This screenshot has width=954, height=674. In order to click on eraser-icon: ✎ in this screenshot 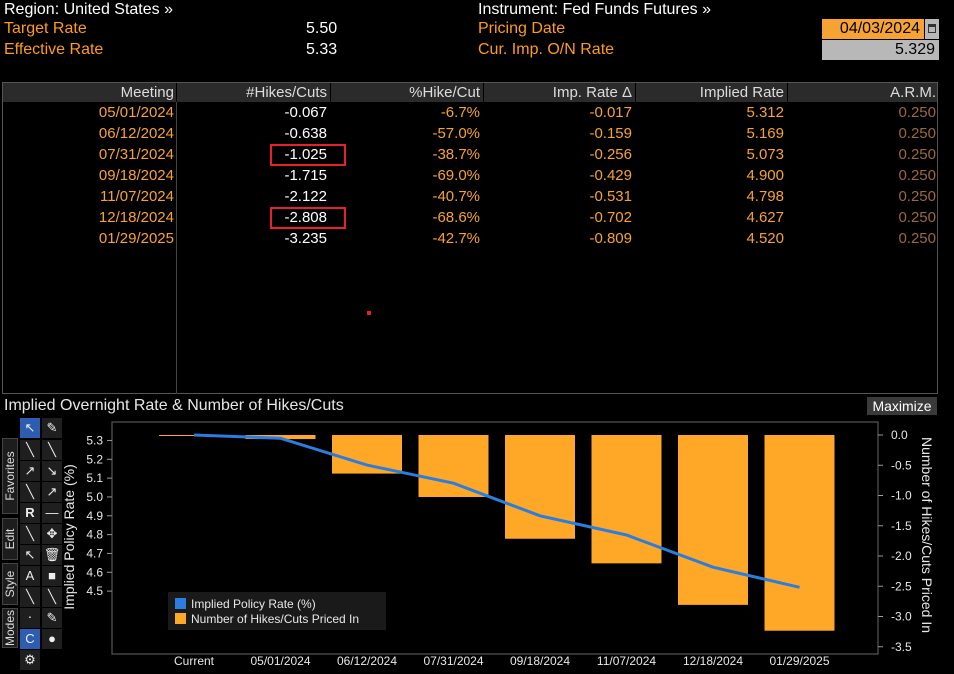, I will do `click(52, 618)`.